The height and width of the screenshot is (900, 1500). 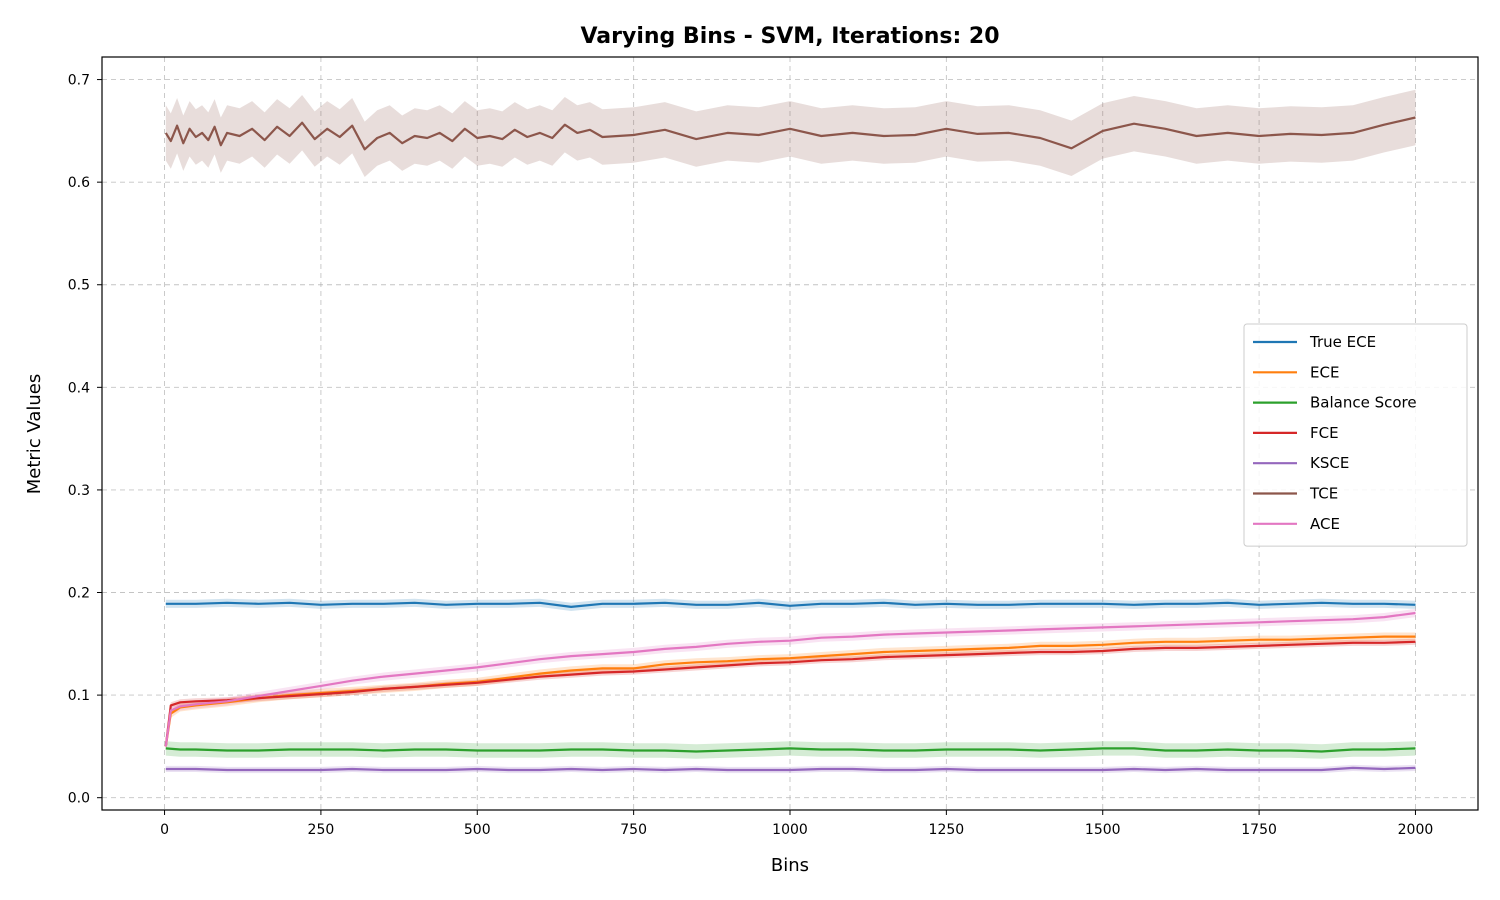 I want to click on line-tce, so click(x=790, y=133).